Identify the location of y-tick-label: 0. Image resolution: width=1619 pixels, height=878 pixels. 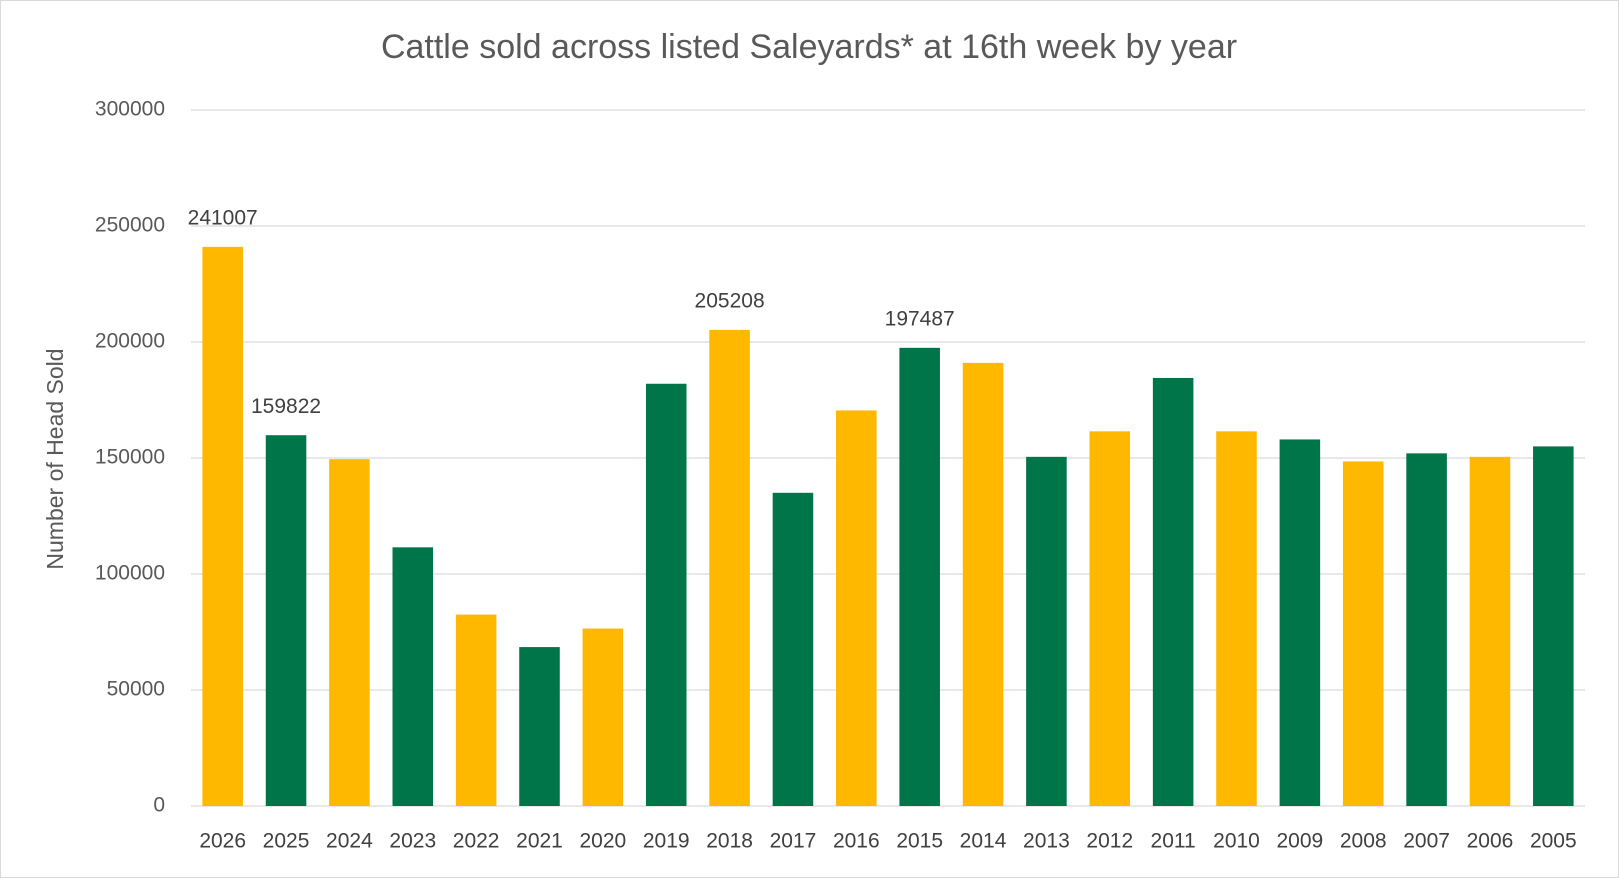
(159, 805).